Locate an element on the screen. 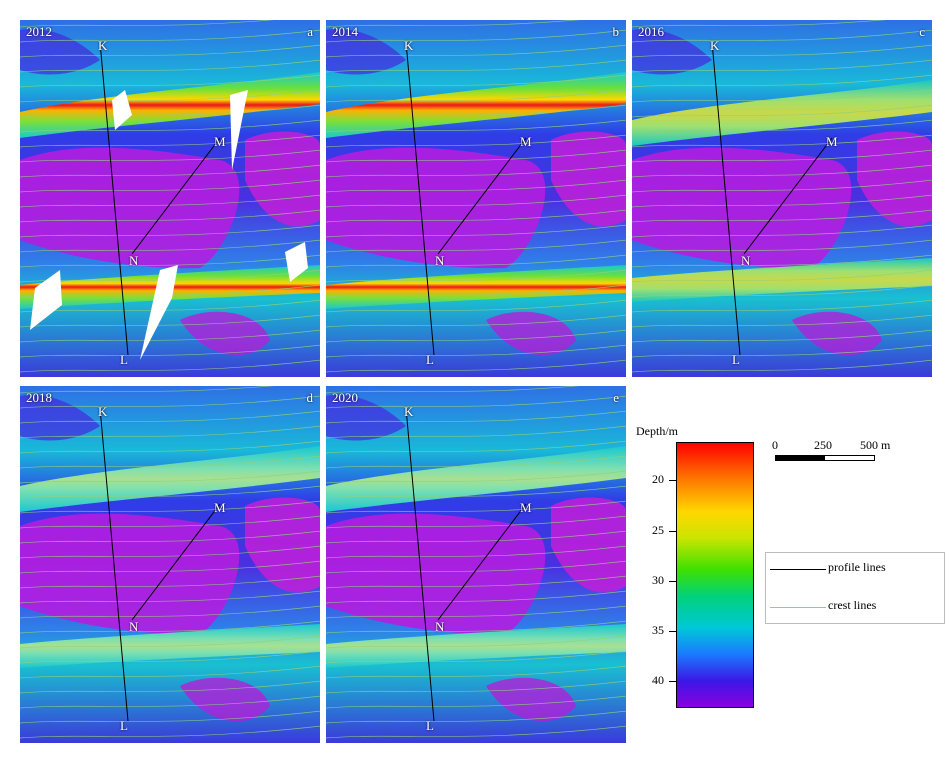  colorbar-tick: 25 is located at coordinates (658, 530).